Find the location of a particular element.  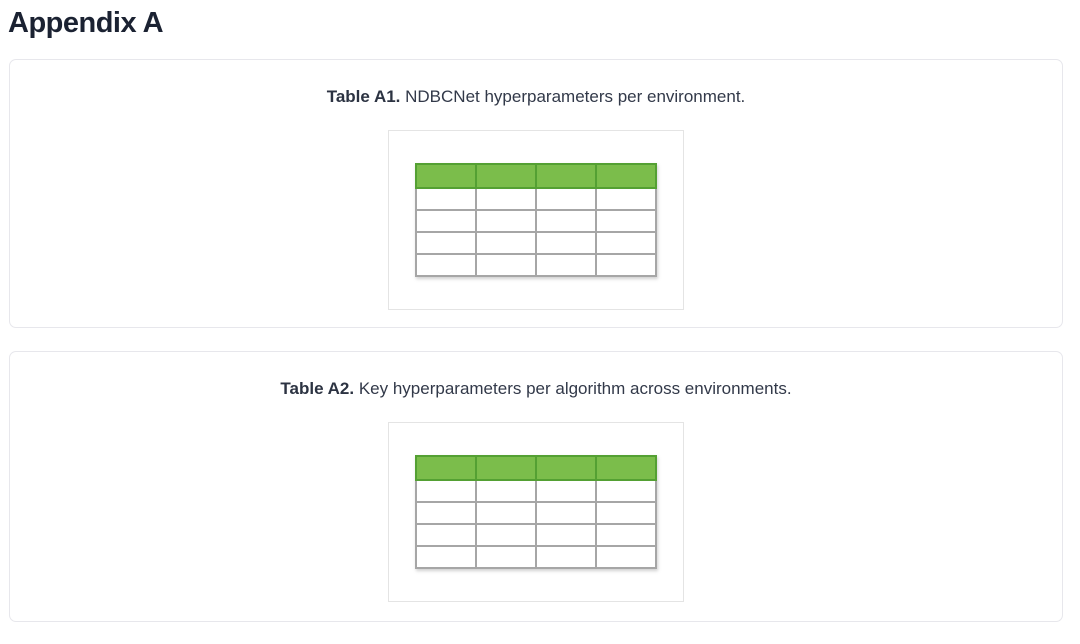

table-a2-figure-image is located at coordinates (536, 512).